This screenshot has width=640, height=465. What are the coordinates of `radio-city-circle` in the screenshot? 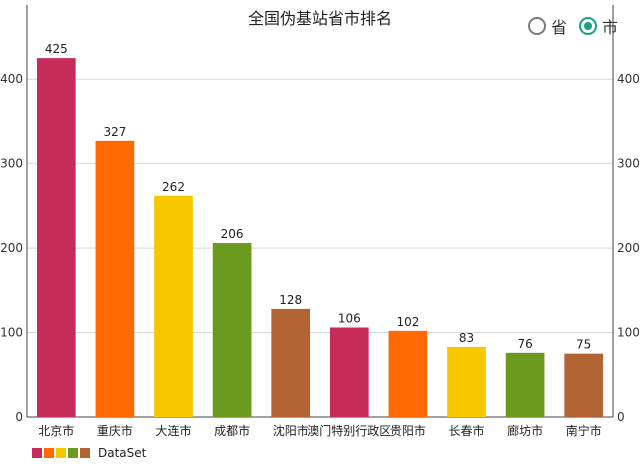 It's located at (587, 26).